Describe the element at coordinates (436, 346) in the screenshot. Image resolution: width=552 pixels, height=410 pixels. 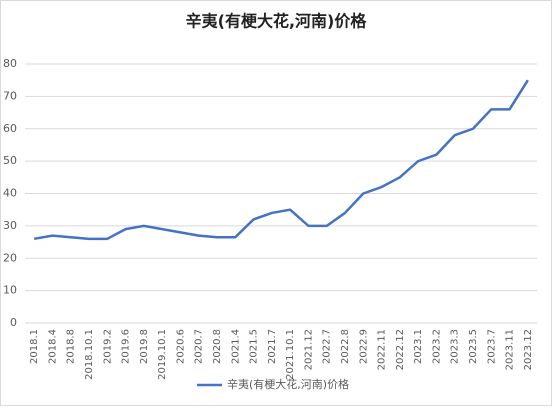
I see `x-tick-label: 2023.2` at that location.